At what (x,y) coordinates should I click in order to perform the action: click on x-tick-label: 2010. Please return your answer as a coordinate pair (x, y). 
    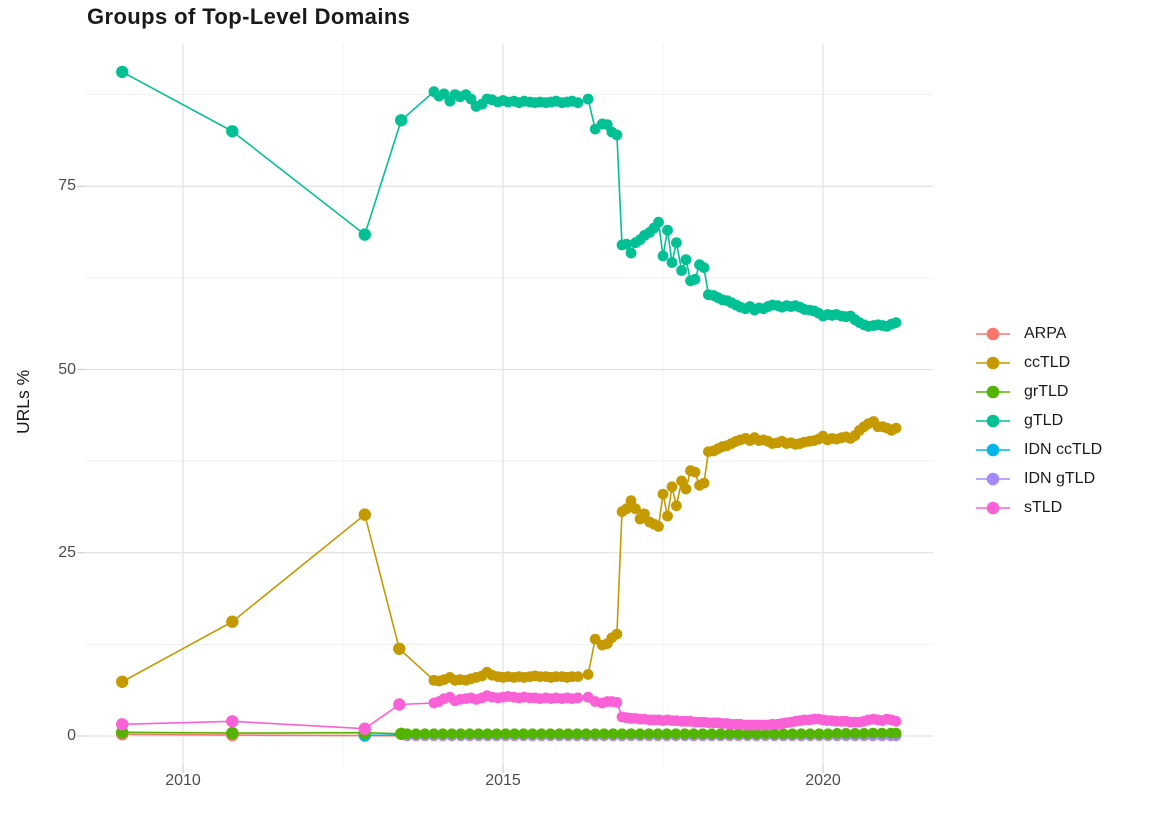
    Looking at the image, I should click on (183, 780).